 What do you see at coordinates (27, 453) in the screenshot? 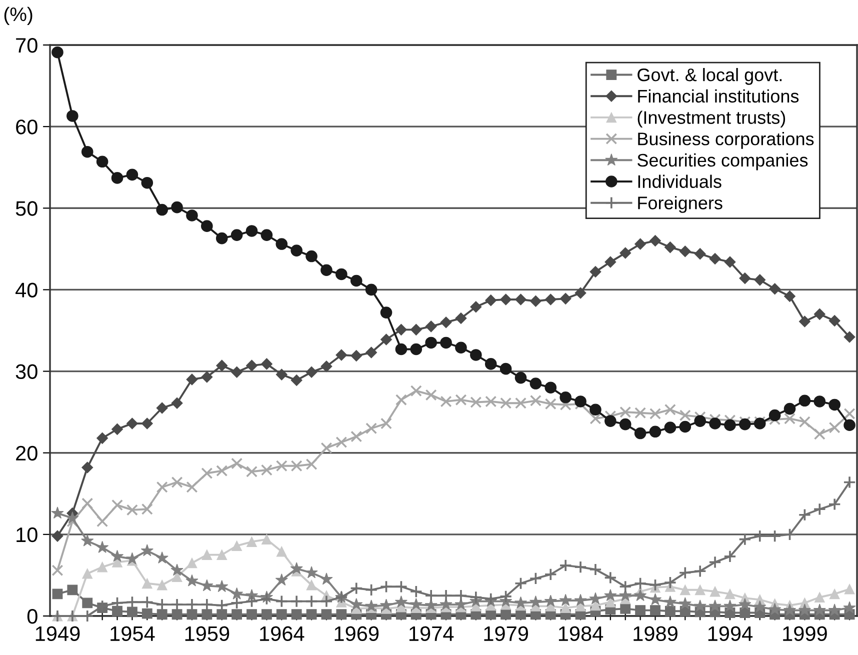
I see `y-tick-label: 20` at bounding box center [27, 453].